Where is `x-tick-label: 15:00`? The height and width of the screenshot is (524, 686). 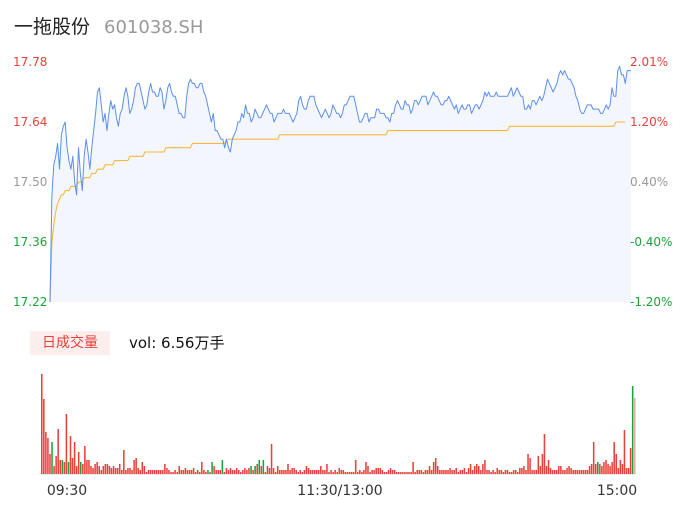
x-tick-label: 15:00 is located at coordinates (617, 491).